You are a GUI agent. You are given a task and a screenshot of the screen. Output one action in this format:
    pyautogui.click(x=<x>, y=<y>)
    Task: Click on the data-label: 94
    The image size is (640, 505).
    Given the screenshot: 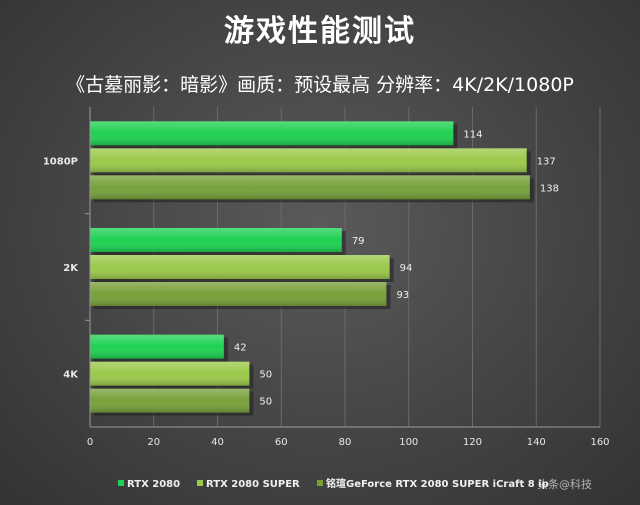 What is the action you would take?
    pyautogui.click(x=406, y=268)
    